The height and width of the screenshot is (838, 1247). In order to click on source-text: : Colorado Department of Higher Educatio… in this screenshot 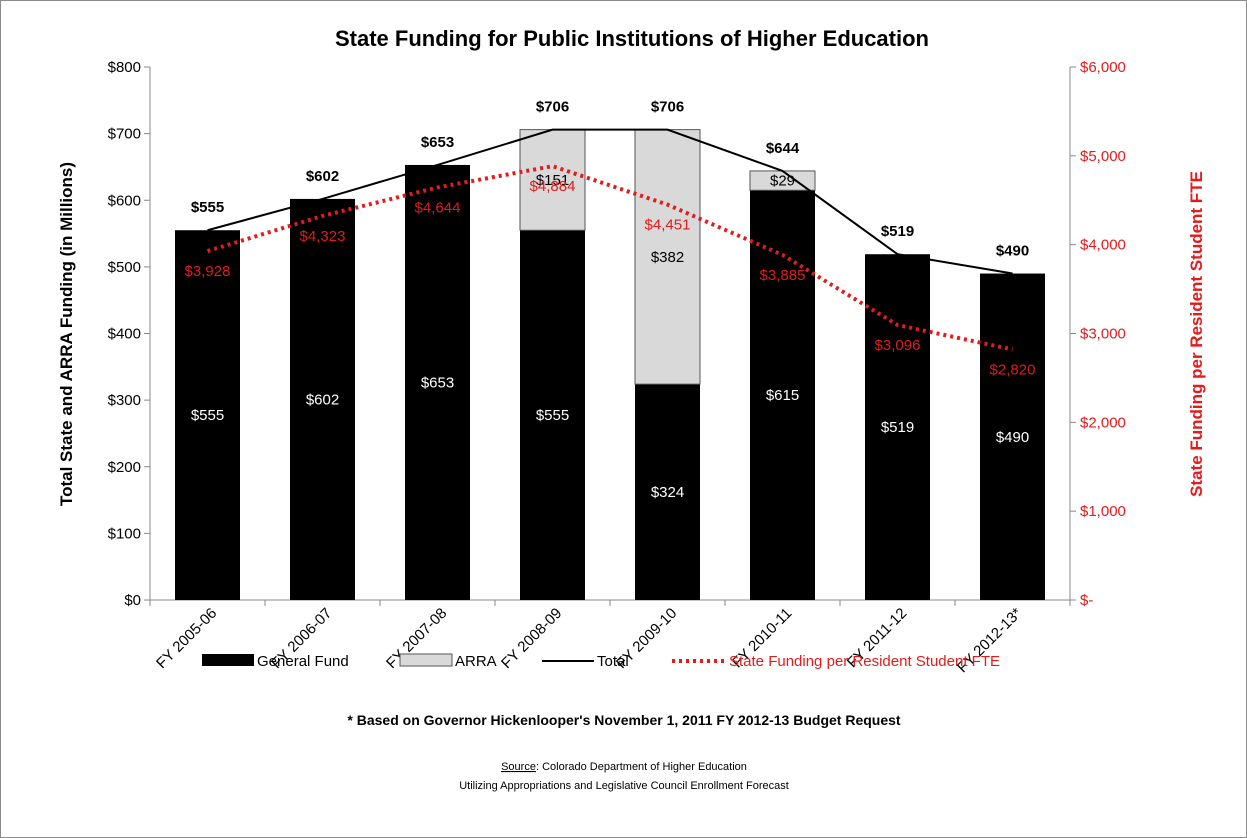, I will do `click(641, 767)`.